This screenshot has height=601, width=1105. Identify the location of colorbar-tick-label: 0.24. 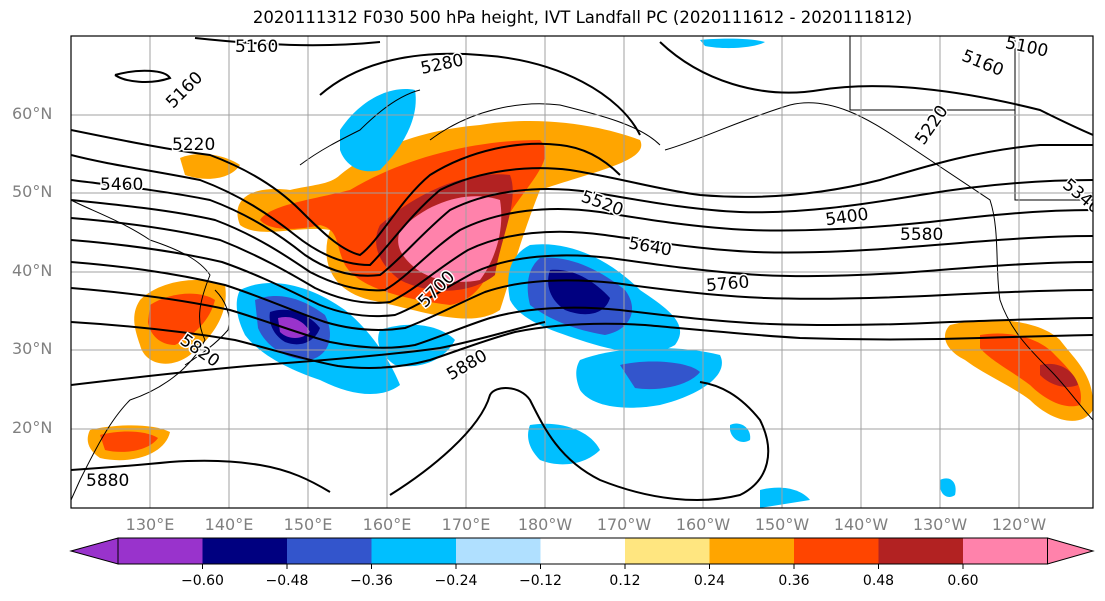
(709, 581).